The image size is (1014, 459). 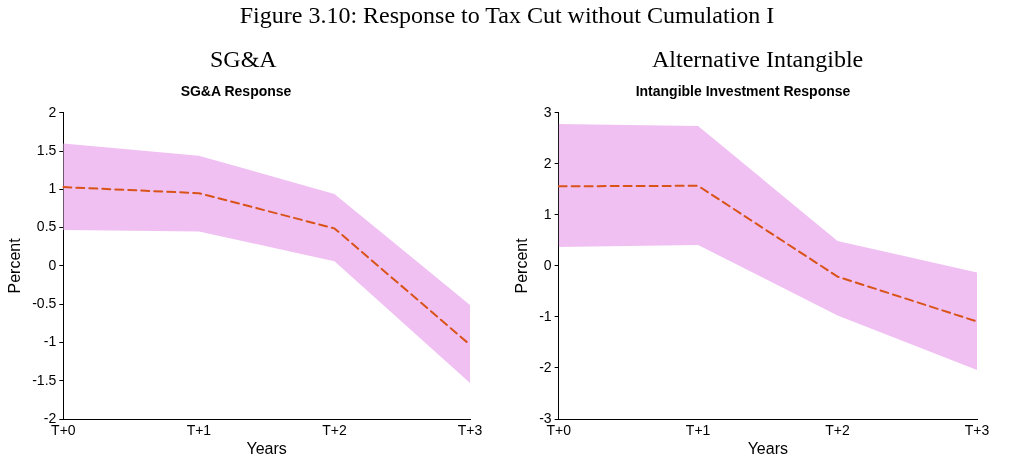 I want to click on y-tick-label: 3, so click(x=547, y=111).